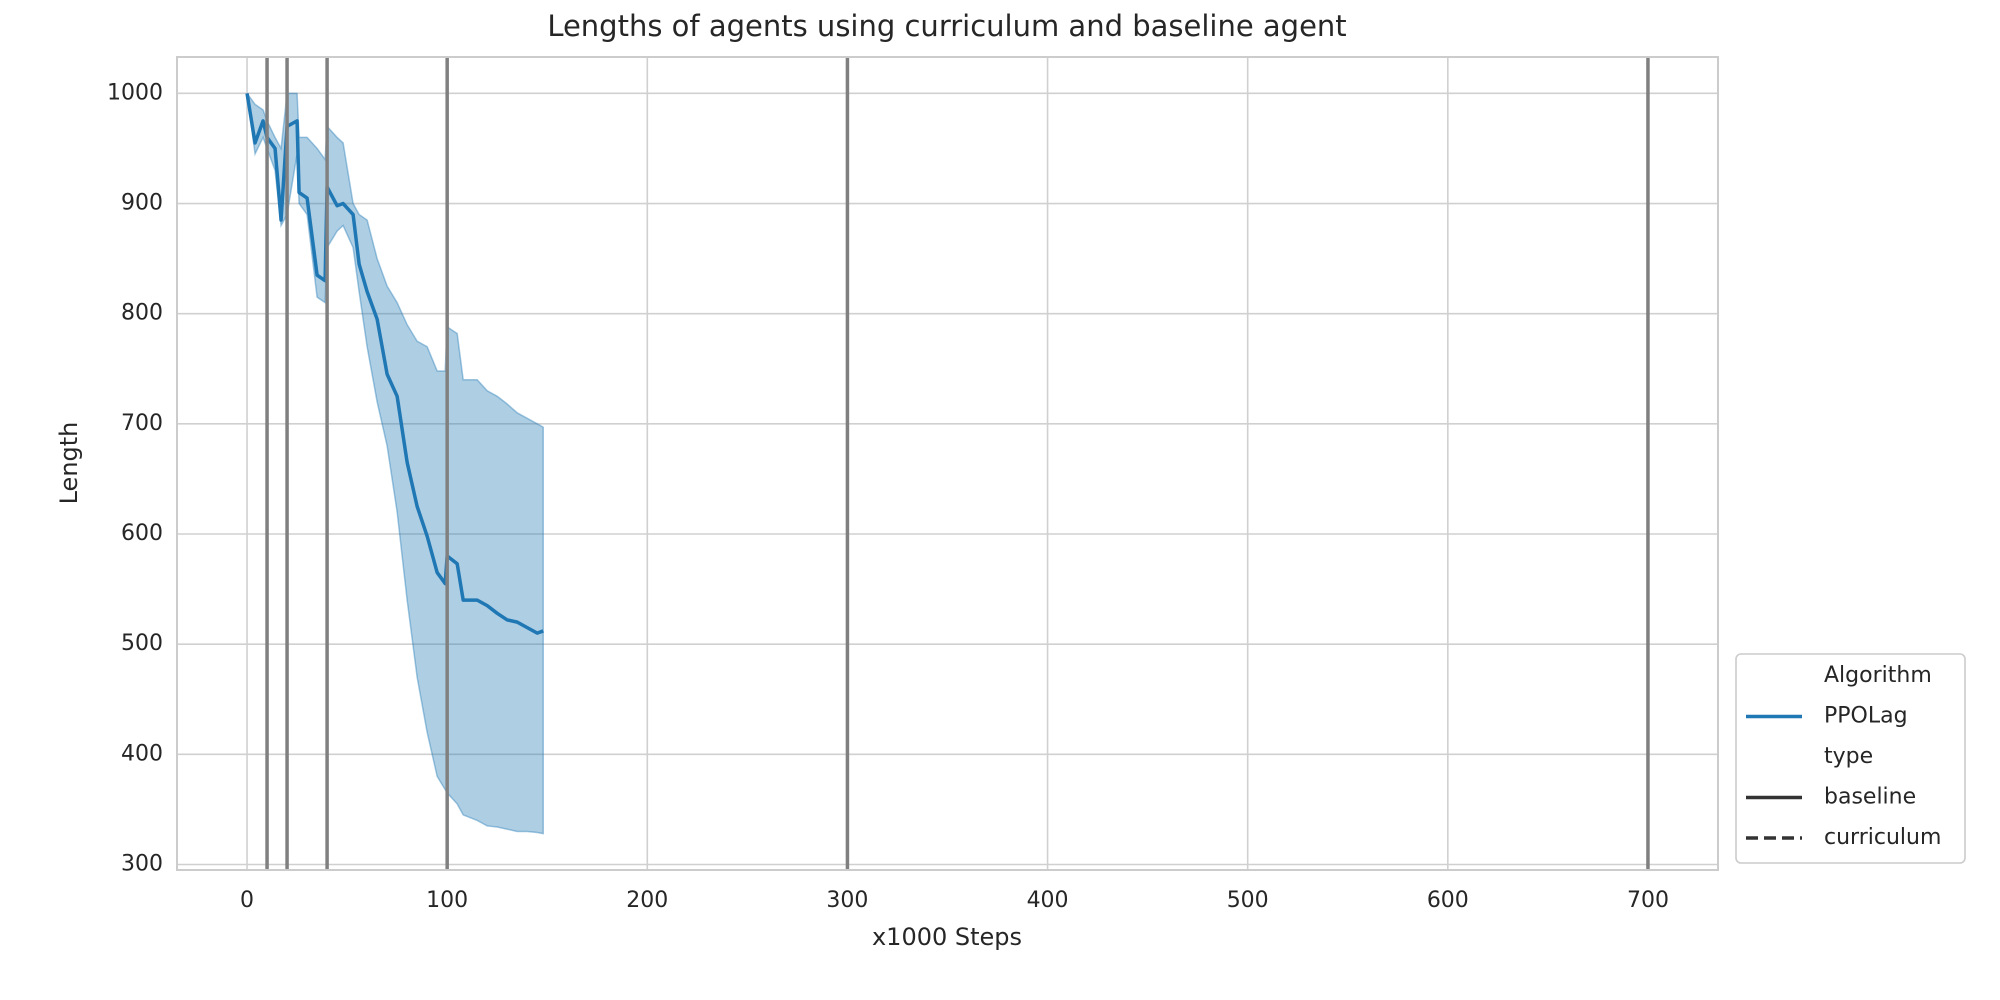 Image resolution: width=2000 pixels, height=1000 pixels. I want to click on y-axis-label: Length, so click(69, 463).